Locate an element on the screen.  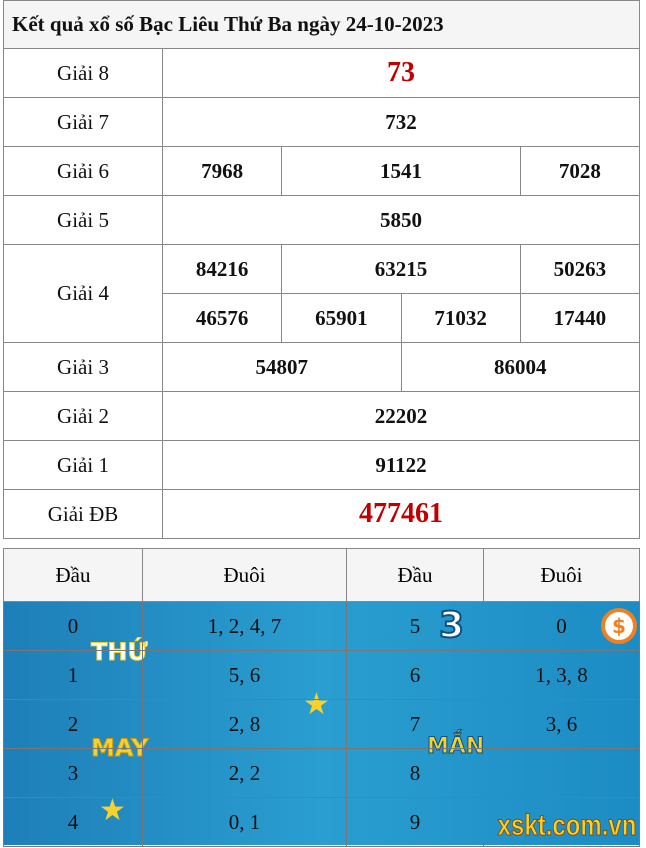
special-prize-value: 477461 is located at coordinates (401, 514).